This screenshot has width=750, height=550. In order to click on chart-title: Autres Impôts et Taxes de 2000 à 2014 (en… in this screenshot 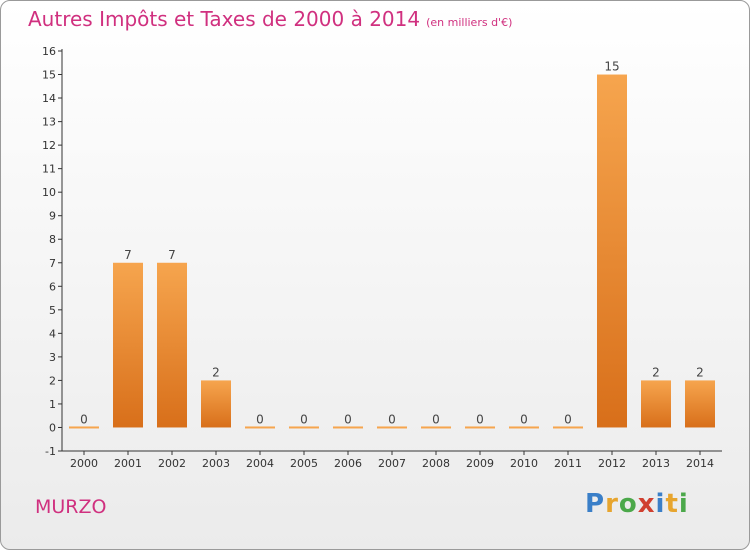, I will do `click(270, 19)`.